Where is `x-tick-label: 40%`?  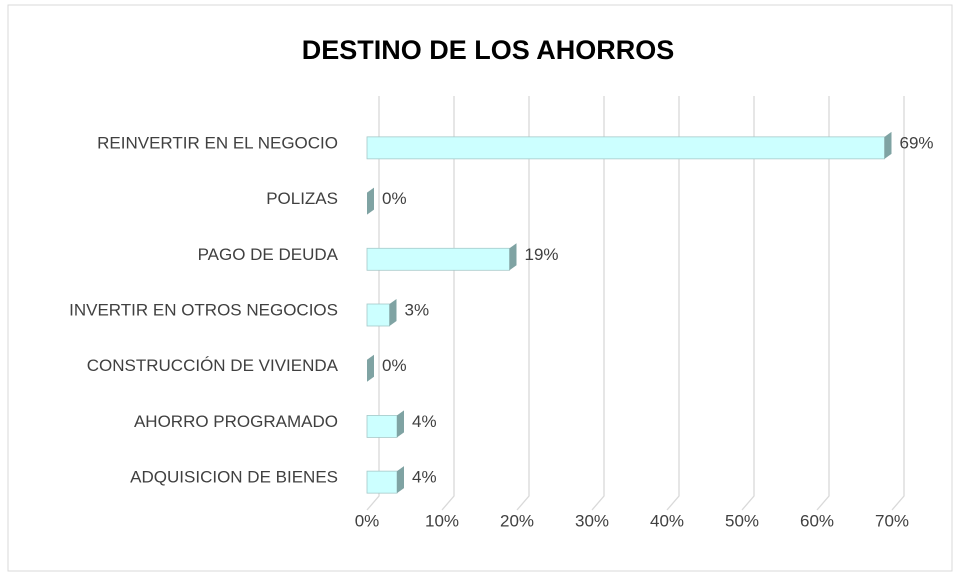
x-tick-label: 40% is located at coordinates (667, 520).